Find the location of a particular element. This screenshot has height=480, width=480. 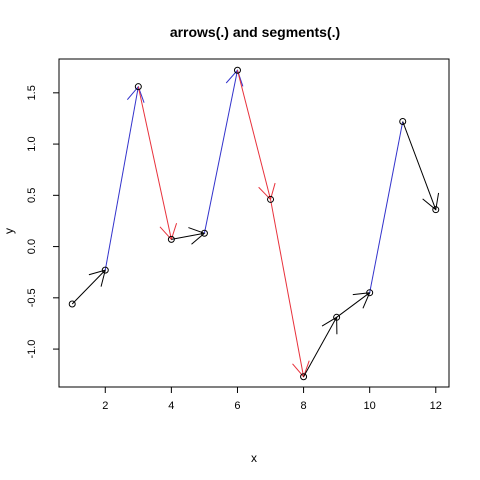

x-tick-label-12: 12 is located at coordinates (436, 406).